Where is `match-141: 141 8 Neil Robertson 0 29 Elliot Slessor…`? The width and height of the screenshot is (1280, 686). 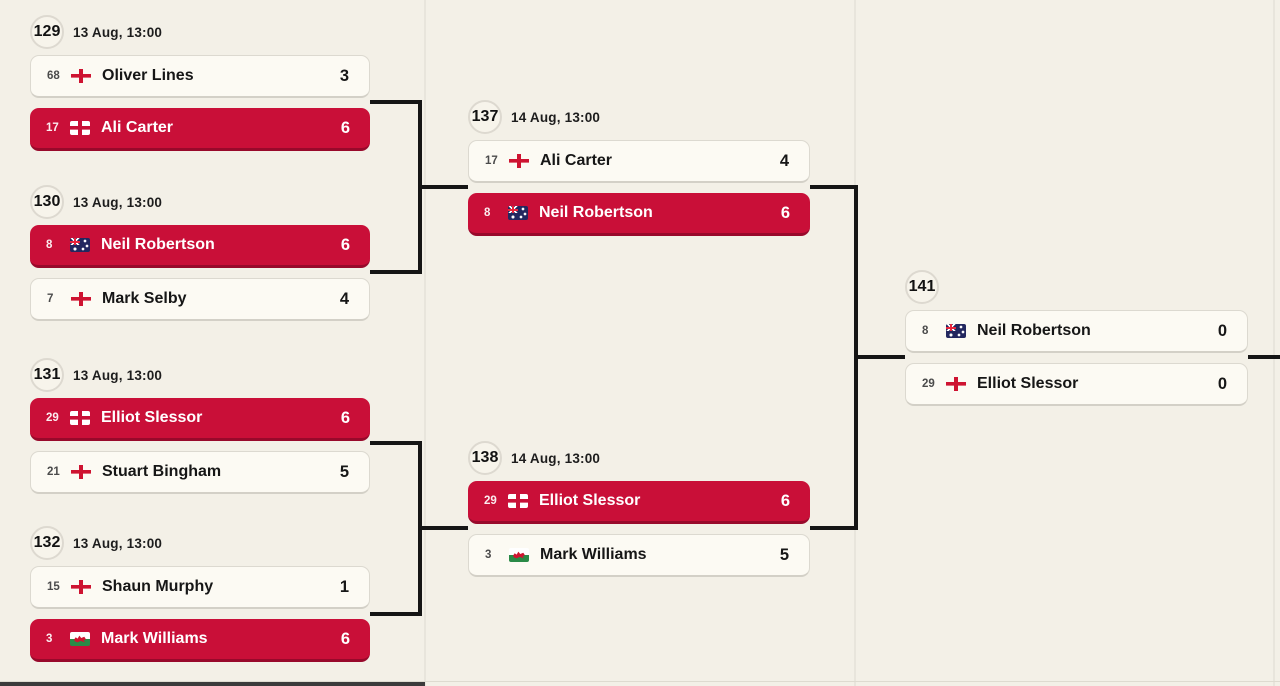 match-141: 141 8 Neil Robertson 0 29 Elliot Slessor… is located at coordinates (1076, 338).